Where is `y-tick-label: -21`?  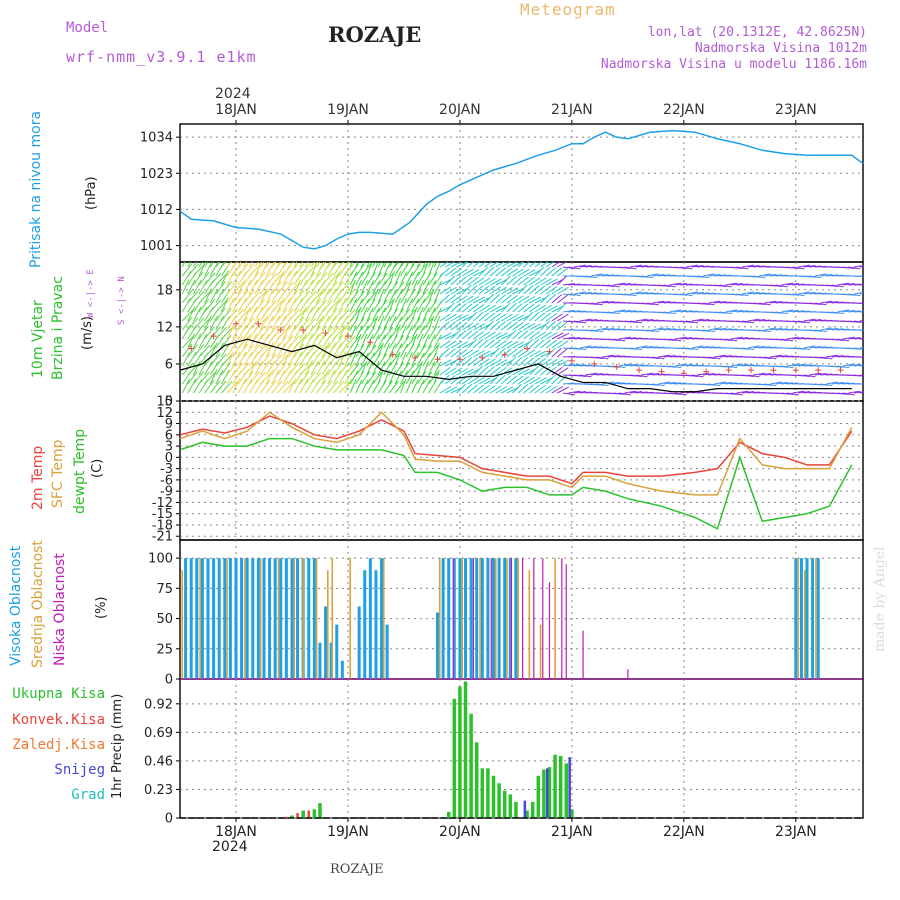 y-tick-label: -21 is located at coordinates (162, 537).